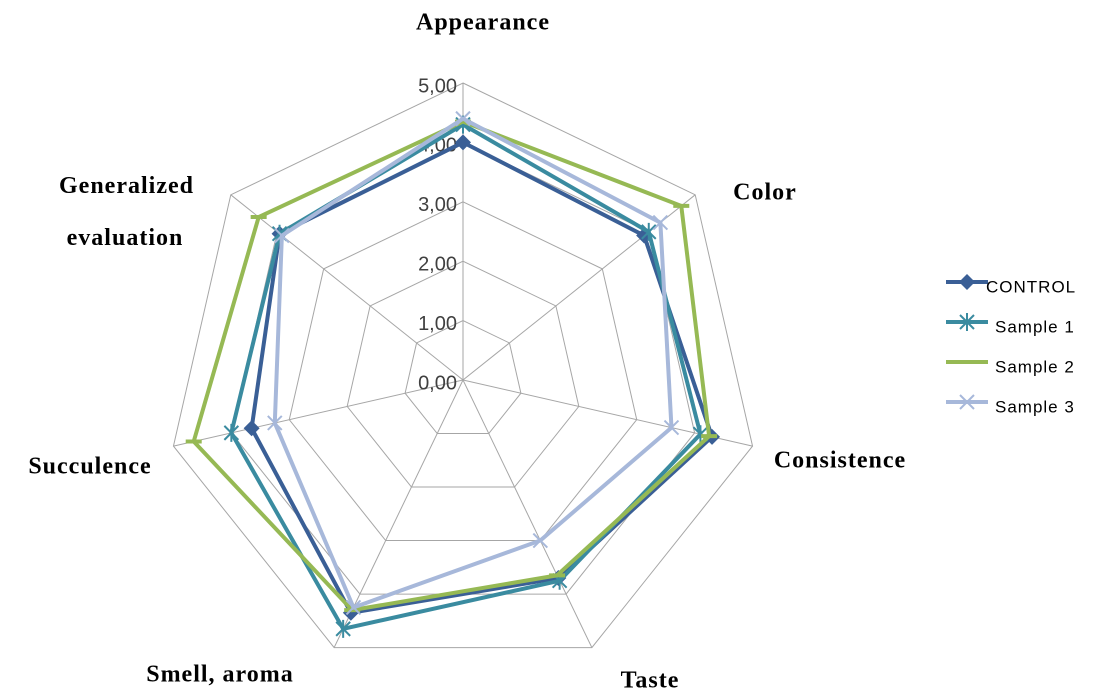 The height and width of the screenshot is (693, 1106). I want to click on legend-label: Sample 2, so click(1035, 366).